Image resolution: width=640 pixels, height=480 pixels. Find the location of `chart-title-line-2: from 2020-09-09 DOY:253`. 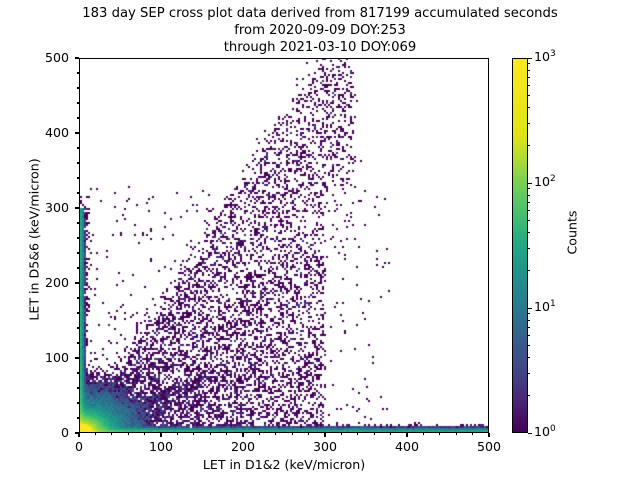

chart-title-line-2: from 2020-09-09 DOY:253 is located at coordinates (320, 30).